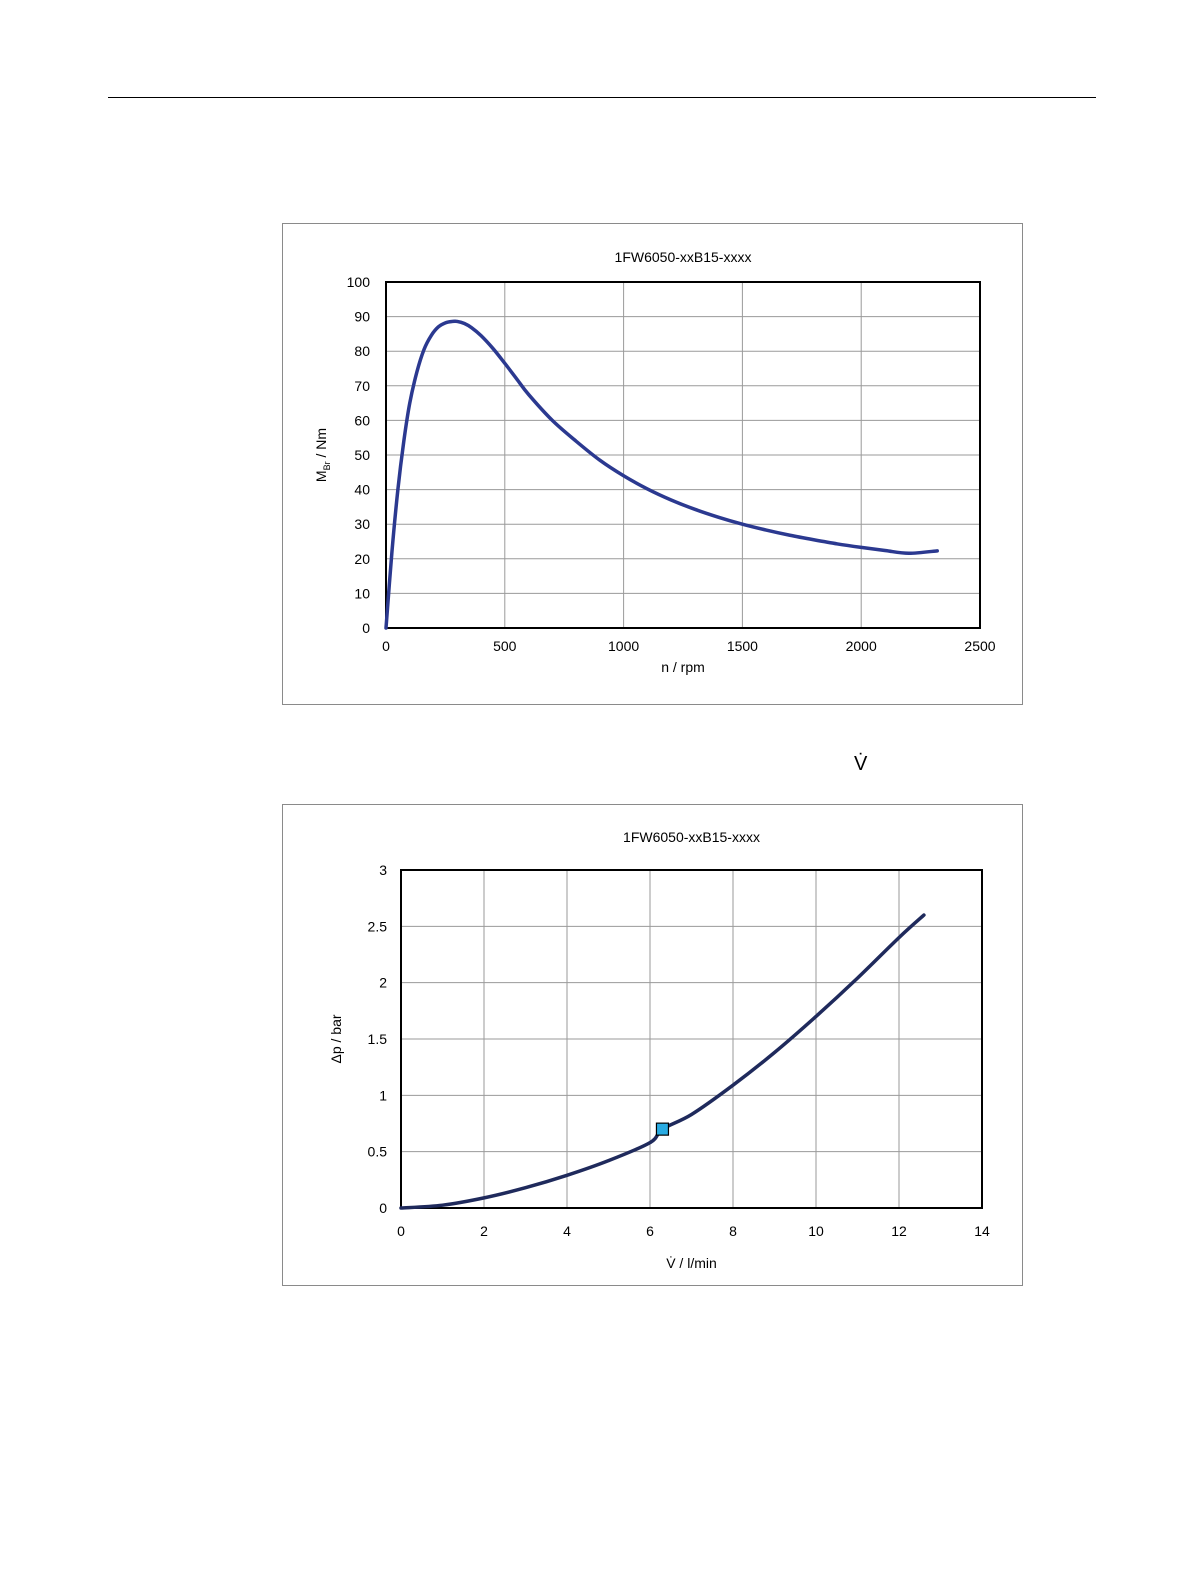  Describe the element at coordinates (362, 351) in the screenshot. I see `y-tick-label: 80` at that location.